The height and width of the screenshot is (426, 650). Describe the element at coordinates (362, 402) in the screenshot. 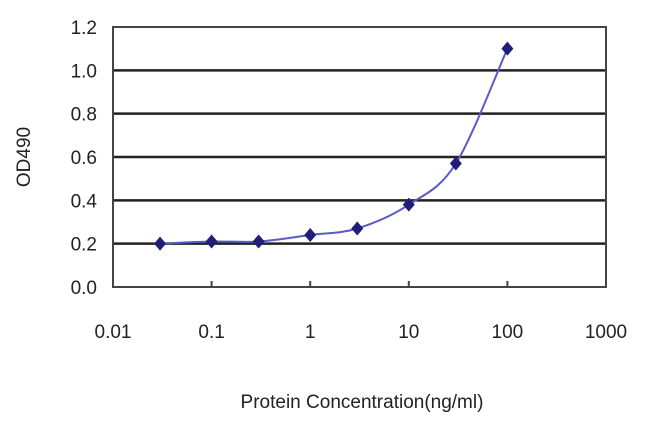

I see `x-axis-label: Protein Concentration(ng/ml)` at that location.